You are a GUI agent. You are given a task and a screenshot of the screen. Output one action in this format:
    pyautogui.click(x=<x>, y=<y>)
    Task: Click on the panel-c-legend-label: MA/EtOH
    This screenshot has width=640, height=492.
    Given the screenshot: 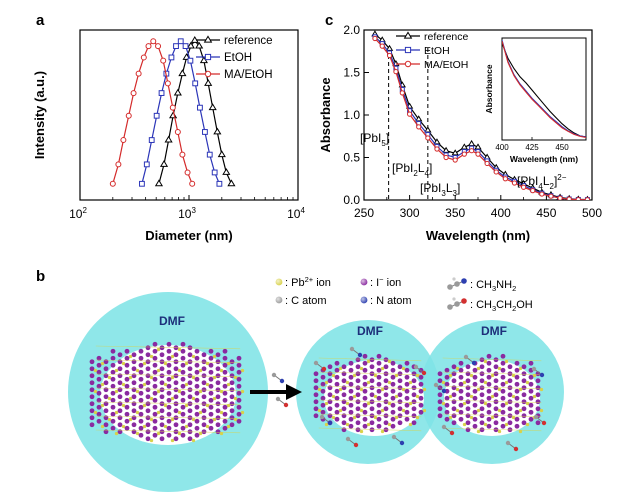 What is the action you would take?
    pyautogui.click(x=446, y=65)
    